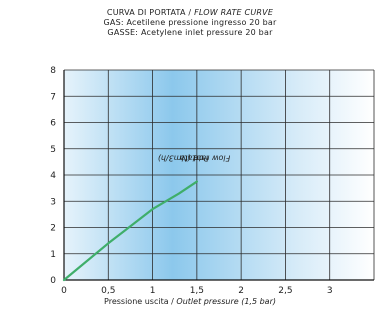  What do you see at coordinates (53, 255) in the screenshot?
I see `y-tick-label: 1` at bounding box center [53, 255].